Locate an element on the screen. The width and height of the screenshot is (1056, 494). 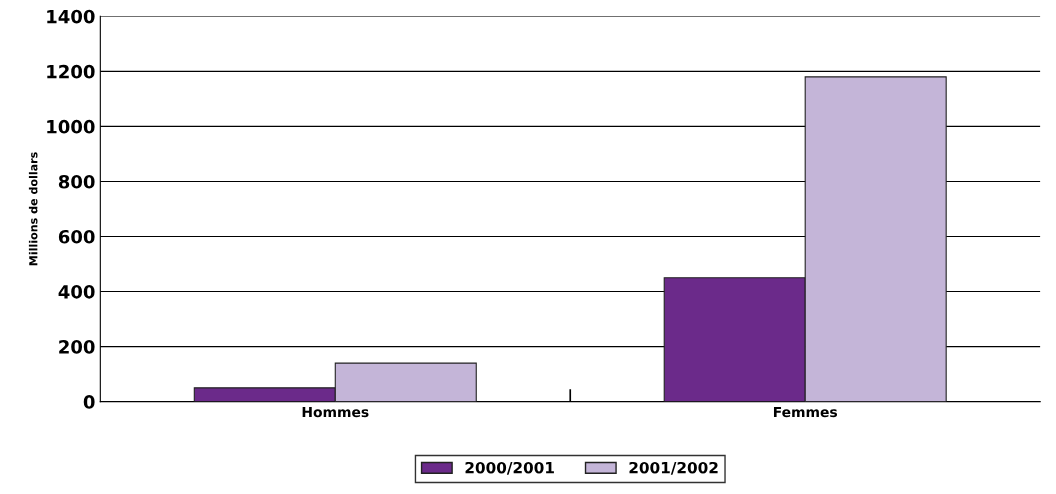
legend-label: 2001/2002 is located at coordinates (673, 468).